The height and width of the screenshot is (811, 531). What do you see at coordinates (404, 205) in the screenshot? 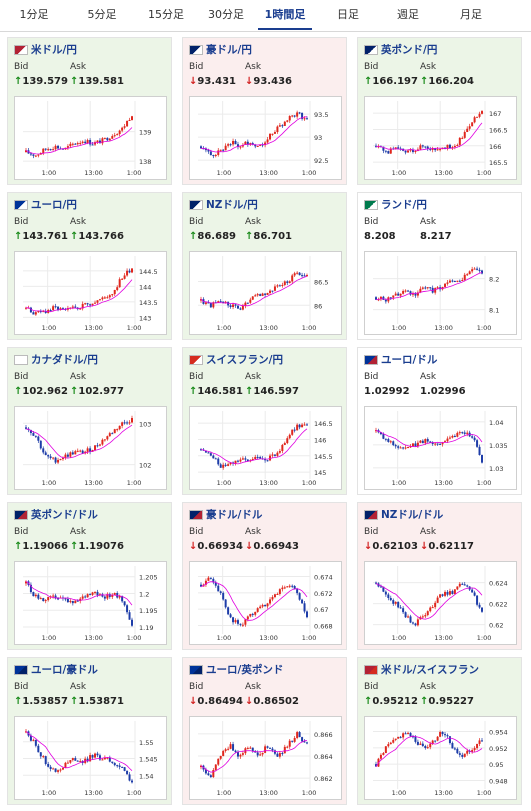
I see `pair-name-link: ランド/円` at bounding box center [404, 205].